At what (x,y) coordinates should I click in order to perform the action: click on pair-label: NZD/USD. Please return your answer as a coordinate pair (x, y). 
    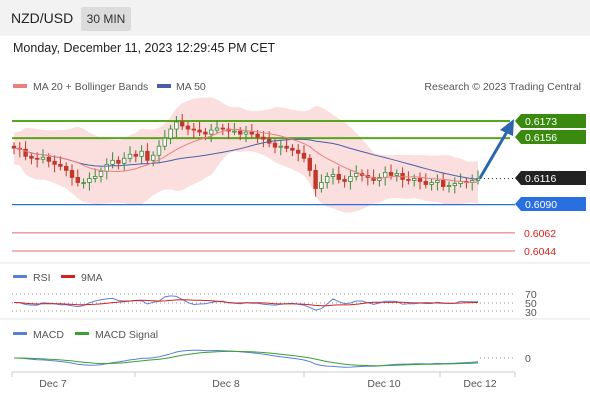
    Looking at the image, I should click on (42, 18).